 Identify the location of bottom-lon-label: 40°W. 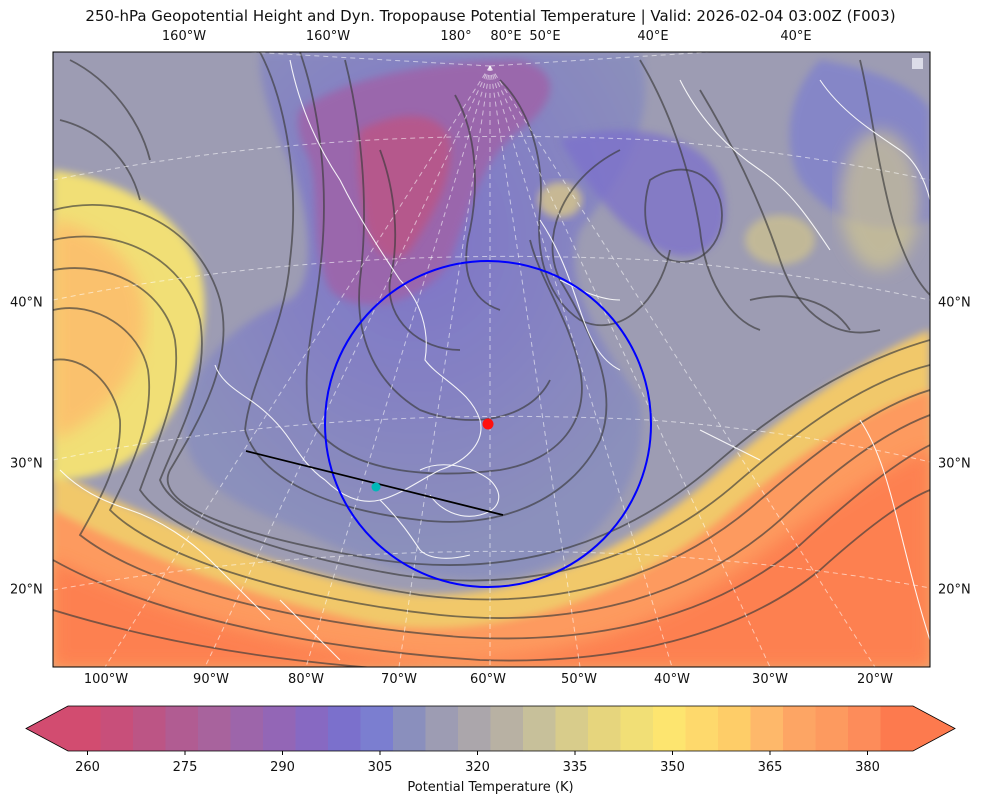
(672, 679).